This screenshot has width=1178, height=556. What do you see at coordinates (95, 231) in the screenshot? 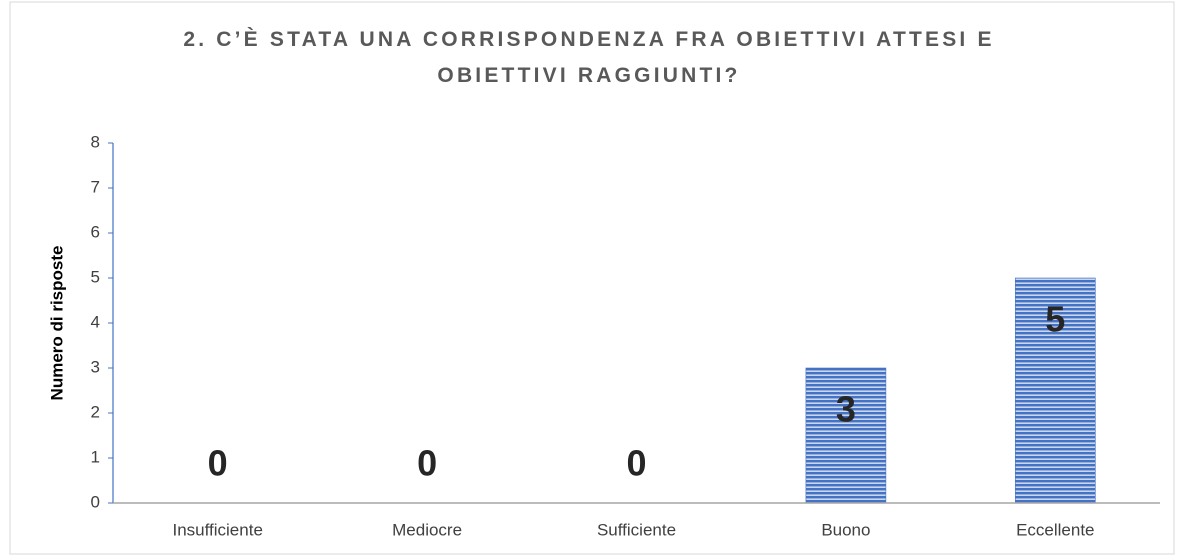
I see `y-tick-label: 6` at bounding box center [95, 231].